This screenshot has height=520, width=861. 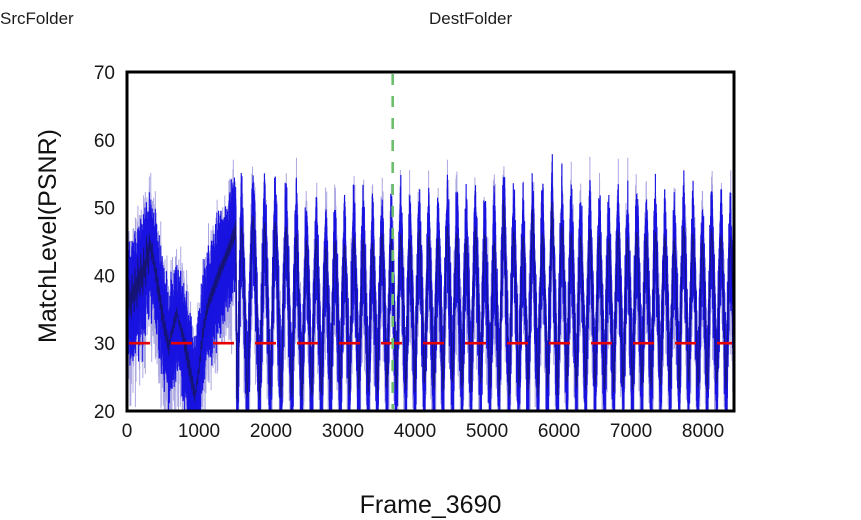 I want to click on src-folder-label: SrcFolder, so click(x=37, y=18).